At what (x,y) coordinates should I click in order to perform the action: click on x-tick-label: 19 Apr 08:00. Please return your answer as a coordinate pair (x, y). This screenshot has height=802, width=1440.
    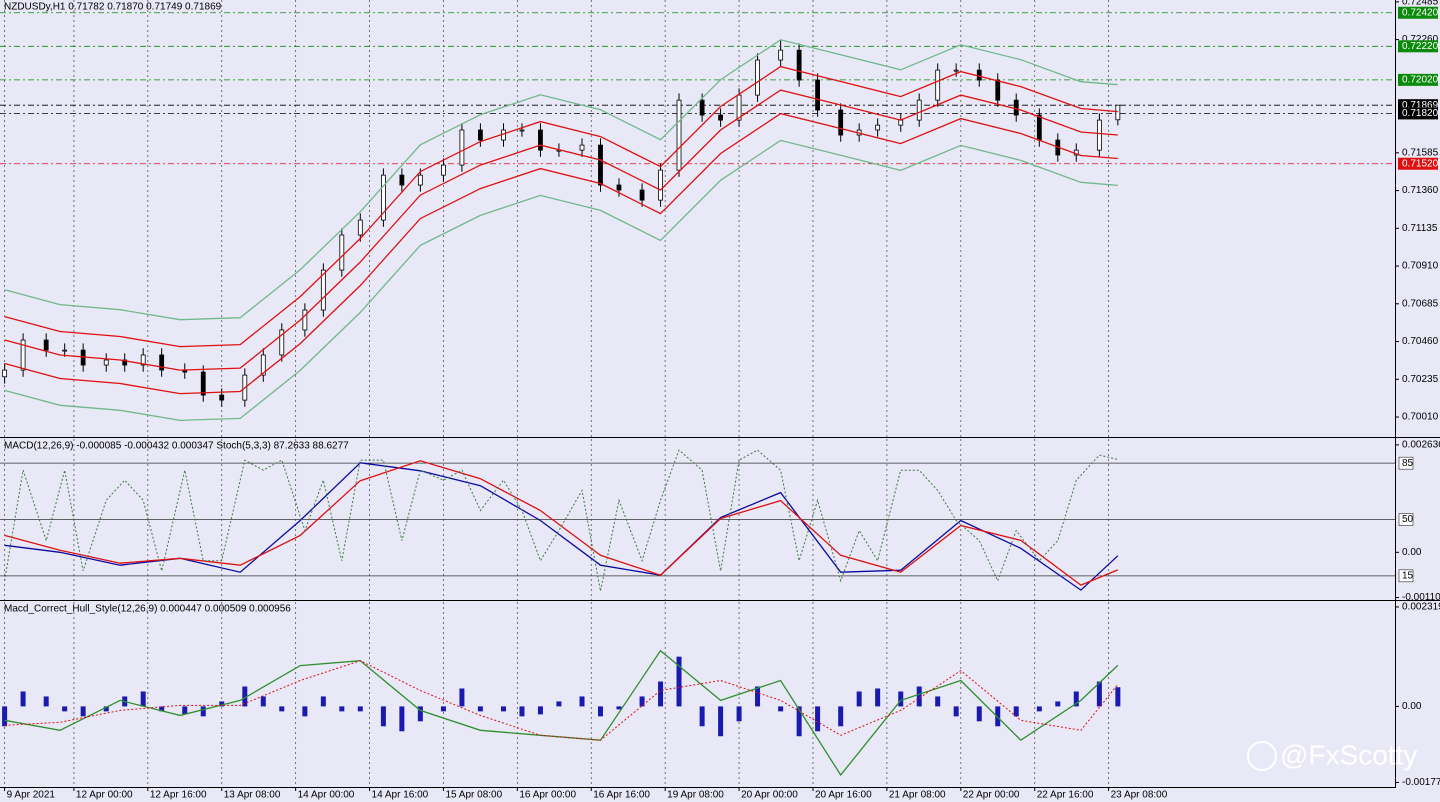
    Looking at the image, I should click on (695, 795).